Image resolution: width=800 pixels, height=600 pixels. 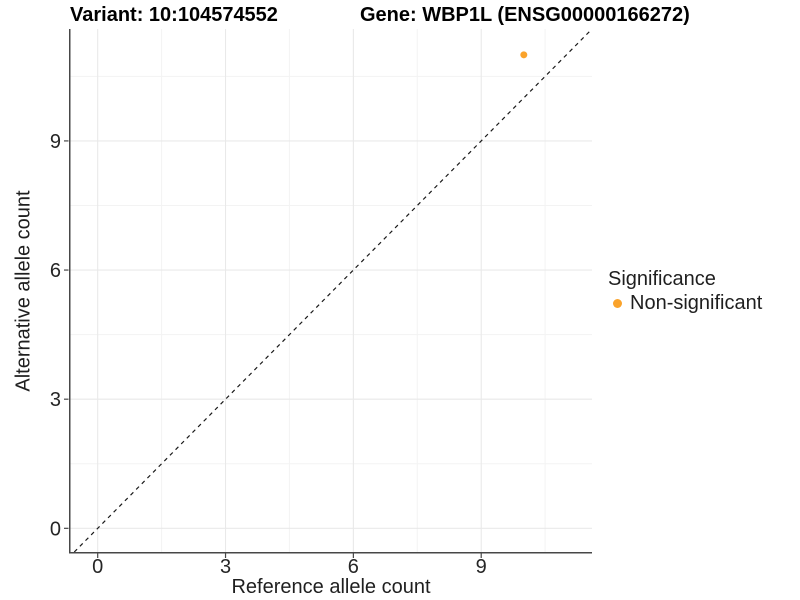 I want to click on y-tick-label: 0, so click(x=55, y=529).